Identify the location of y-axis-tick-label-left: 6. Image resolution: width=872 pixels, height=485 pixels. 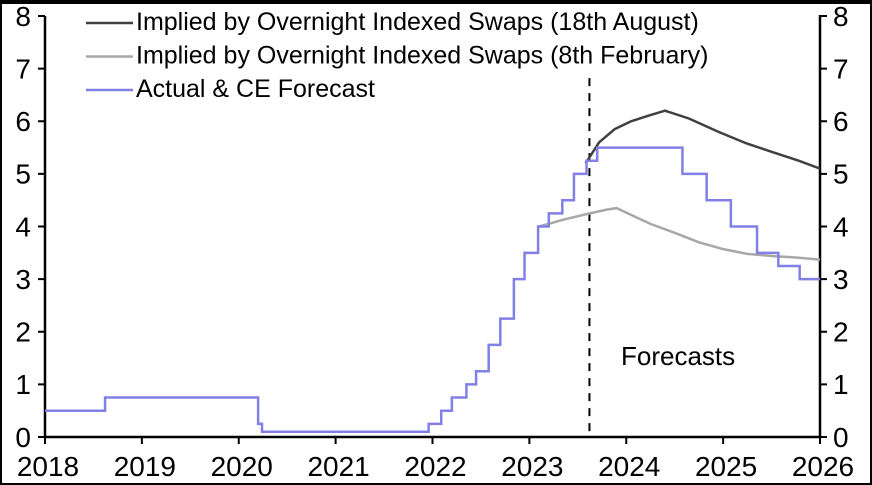
(23, 121).